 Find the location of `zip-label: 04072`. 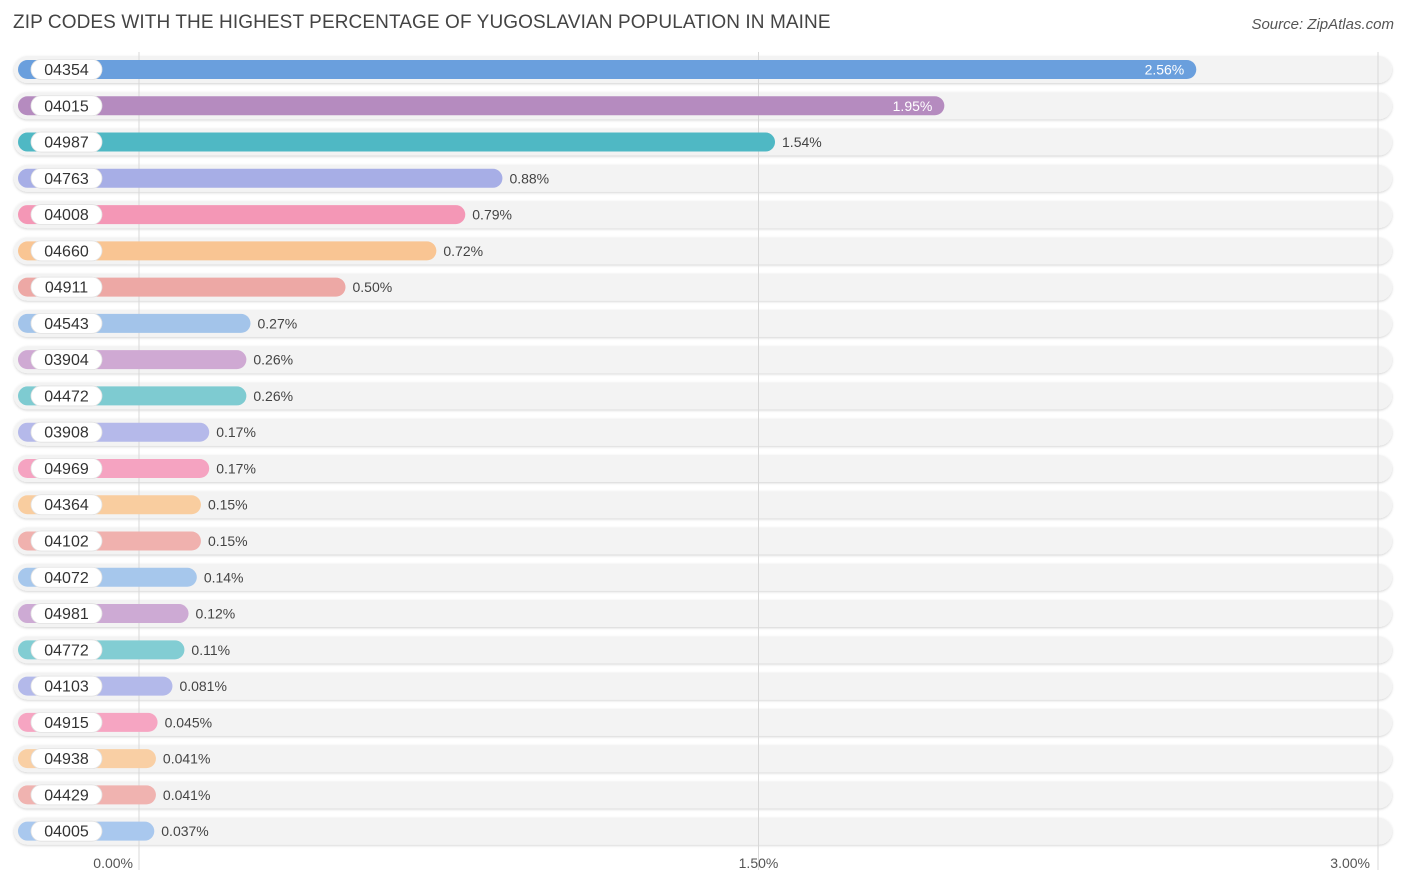

zip-label: 04072 is located at coordinates (66, 578).